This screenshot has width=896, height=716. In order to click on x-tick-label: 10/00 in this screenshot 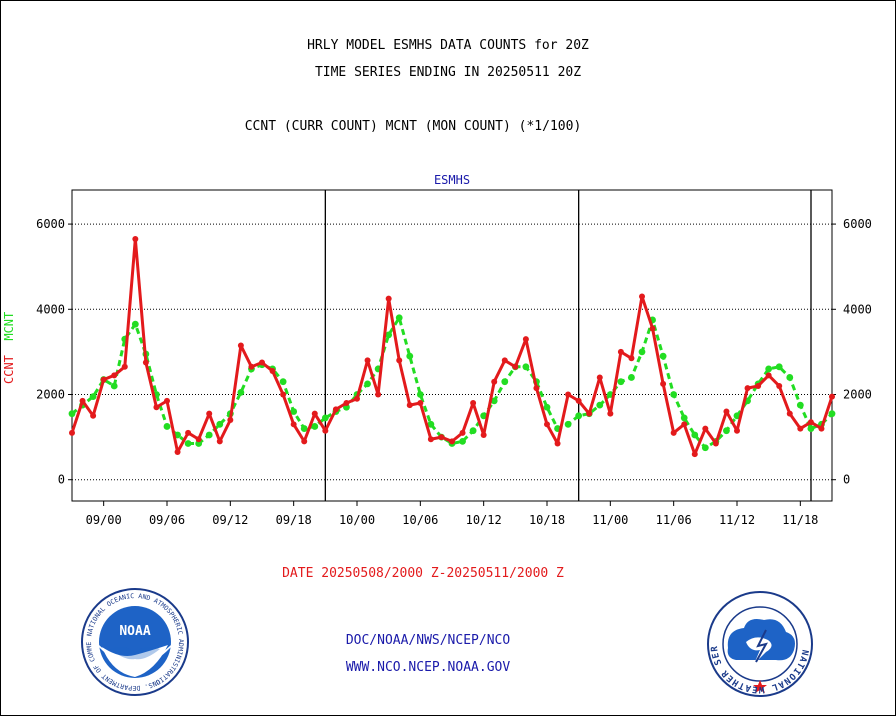, I will do `click(357, 520)`.